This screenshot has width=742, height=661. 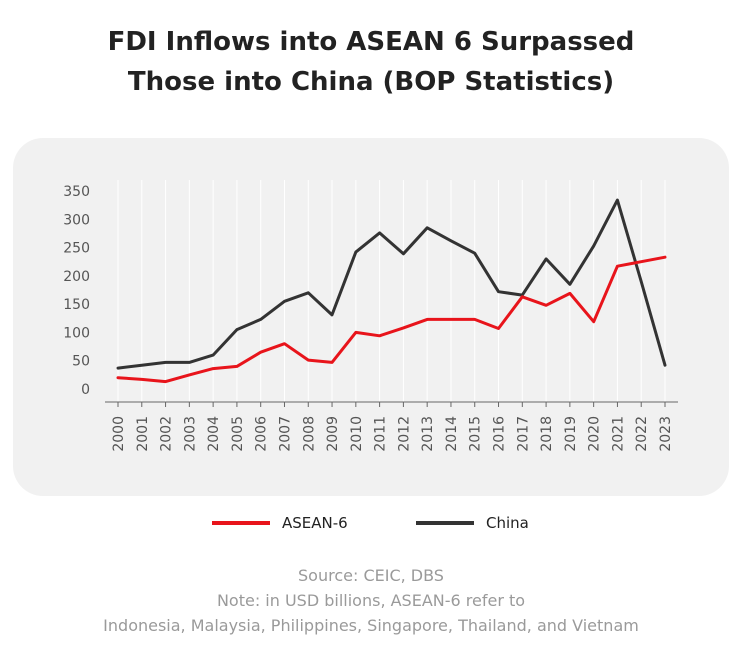 What do you see at coordinates (371, 523) in the screenshot?
I see `legend: ASEAN-6 China` at bounding box center [371, 523].